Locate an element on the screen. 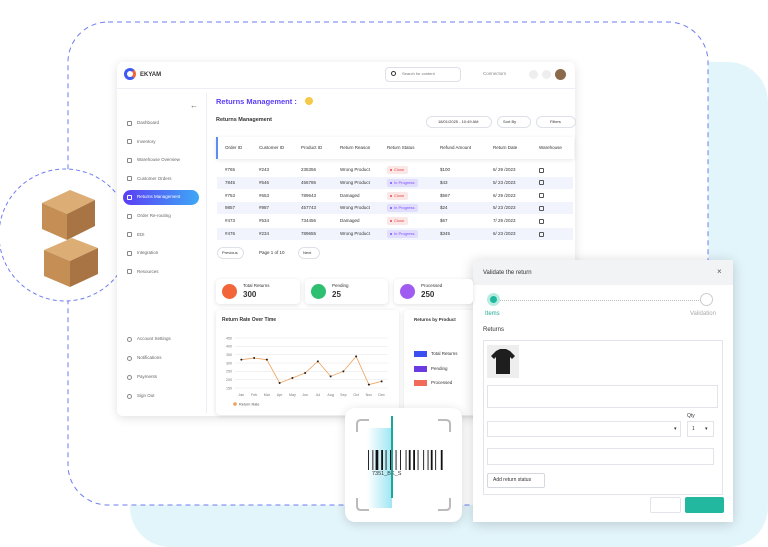 This screenshot has height=547, width=768. next-button is located at coordinates (309, 253).